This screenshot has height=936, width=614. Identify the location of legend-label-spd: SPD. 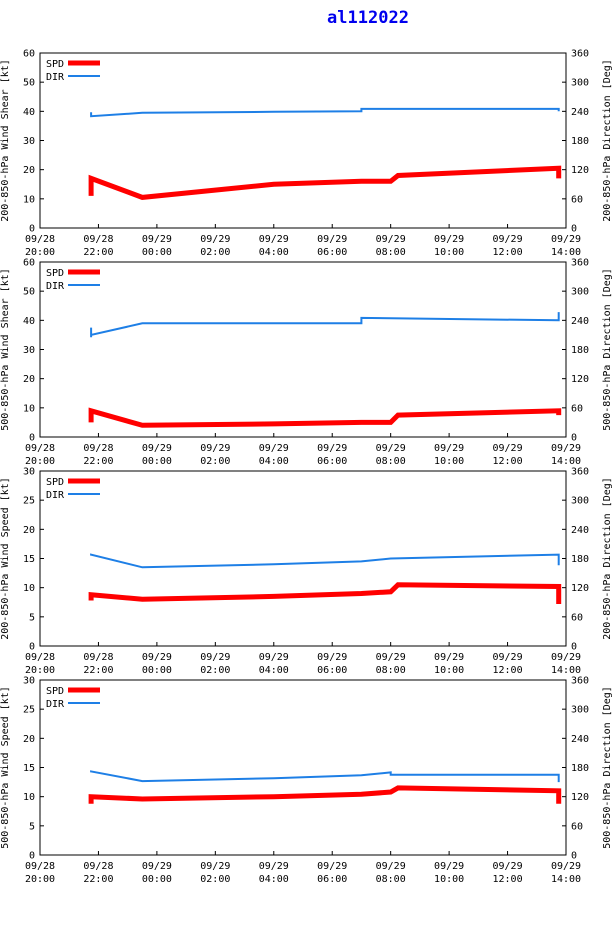
(55, 482).